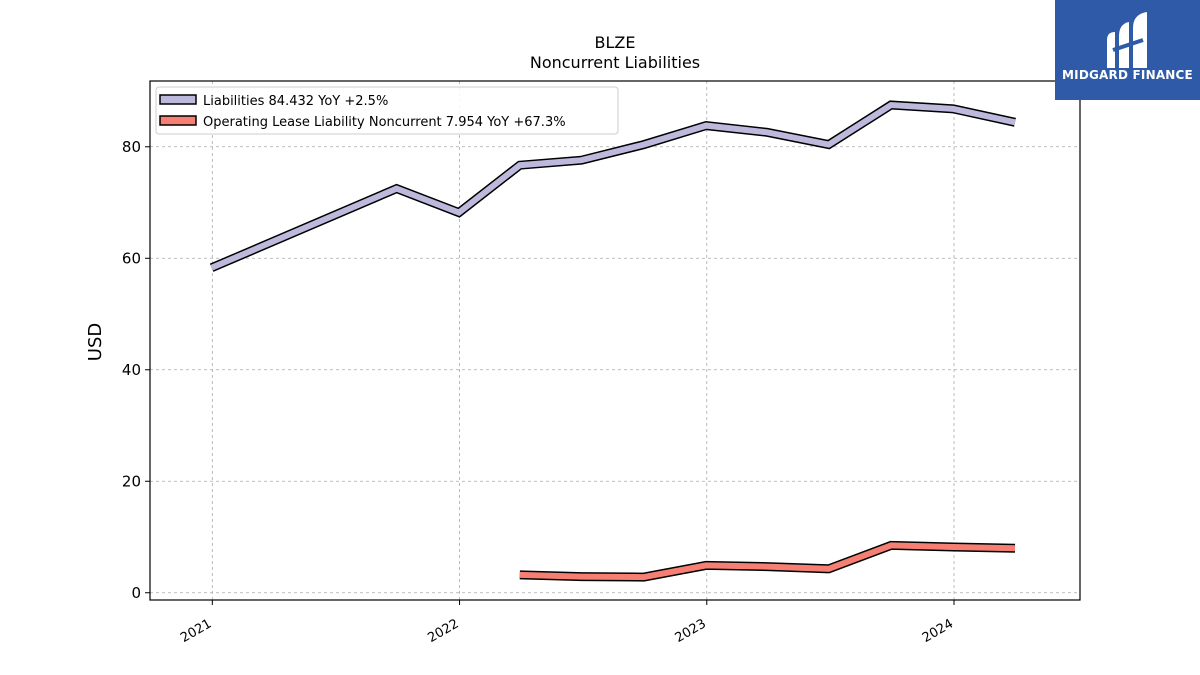 This screenshot has width=1200, height=675. I want to click on series-line-operating-lease, so click(767, 561).